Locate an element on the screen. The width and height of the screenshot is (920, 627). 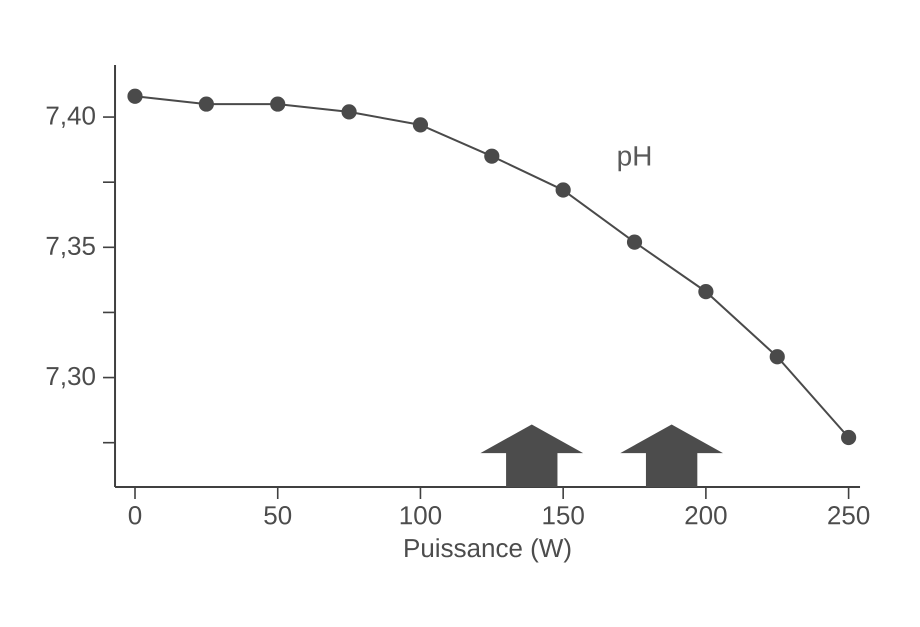
x-tick-label: 100 is located at coordinates (421, 515).